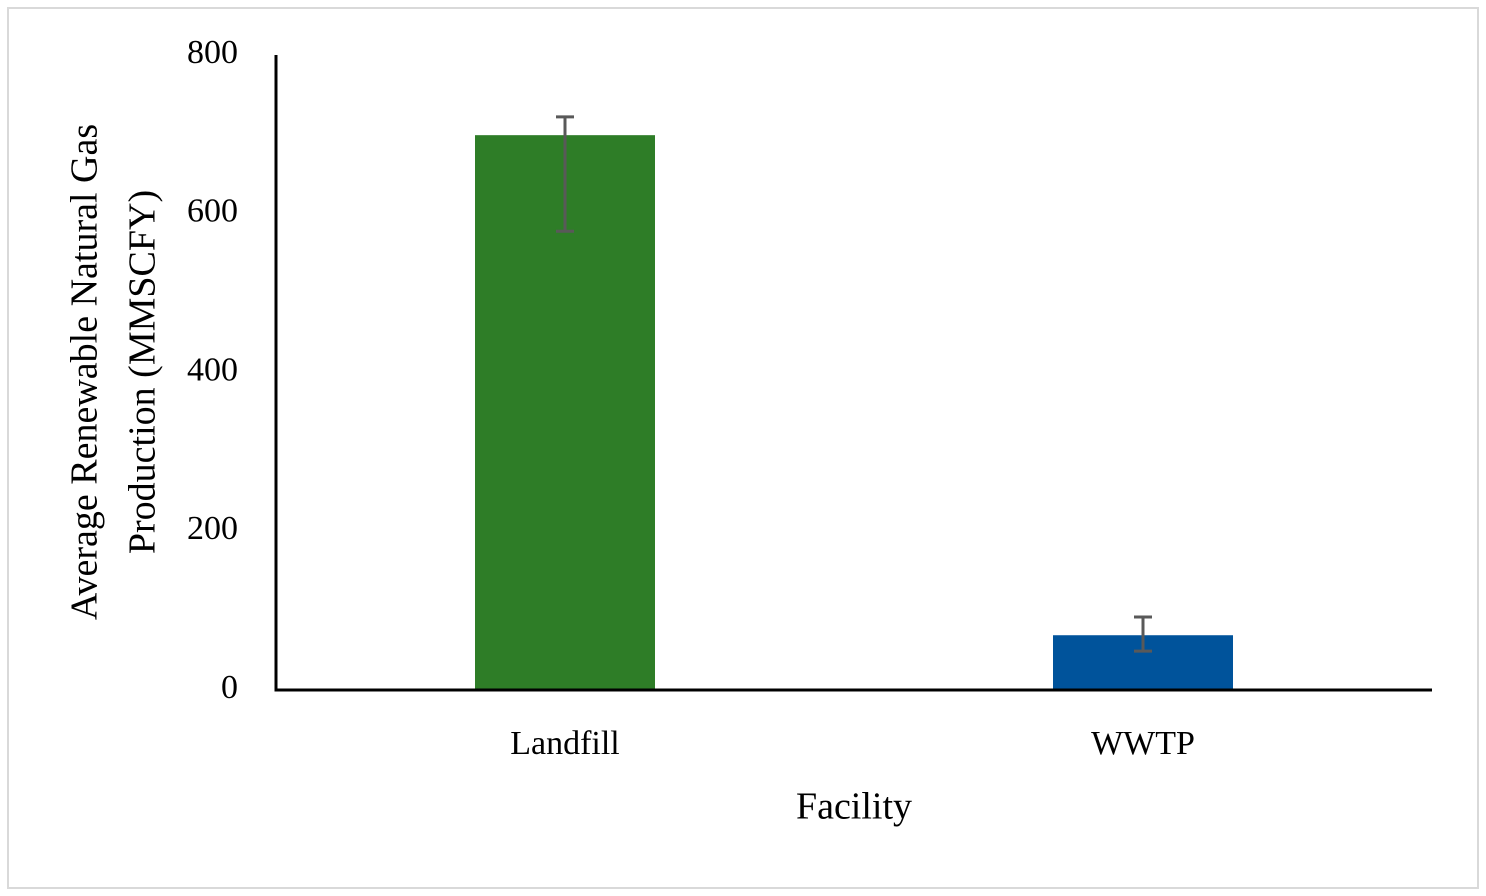 This screenshot has height=896, width=1486. What do you see at coordinates (229, 687) in the screenshot?
I see `y-tick-label: 0` at bounding box center [229, 687].